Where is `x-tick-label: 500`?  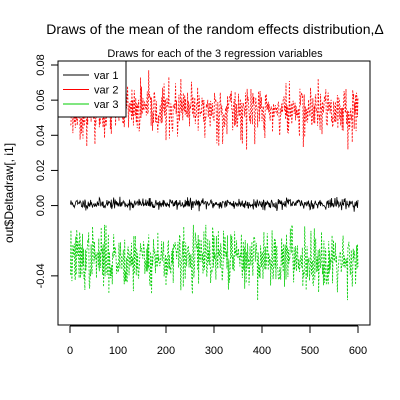 x-tick-label: 500 is located at coordinates (310, 351).